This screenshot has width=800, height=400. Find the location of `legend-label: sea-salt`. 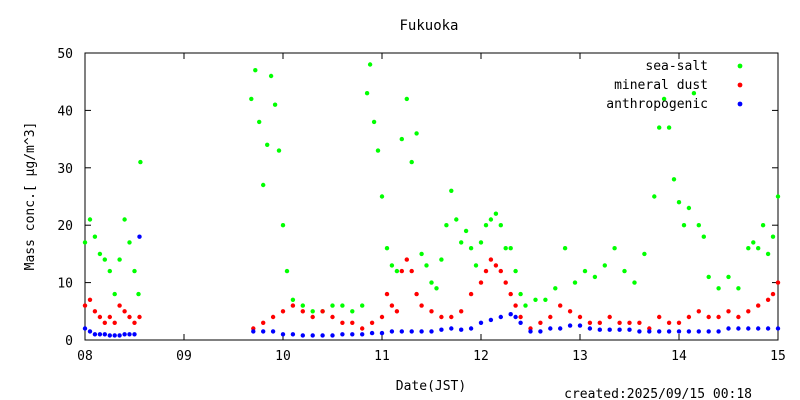

legend-label: sea-salt is located at coordinates (676, 66).